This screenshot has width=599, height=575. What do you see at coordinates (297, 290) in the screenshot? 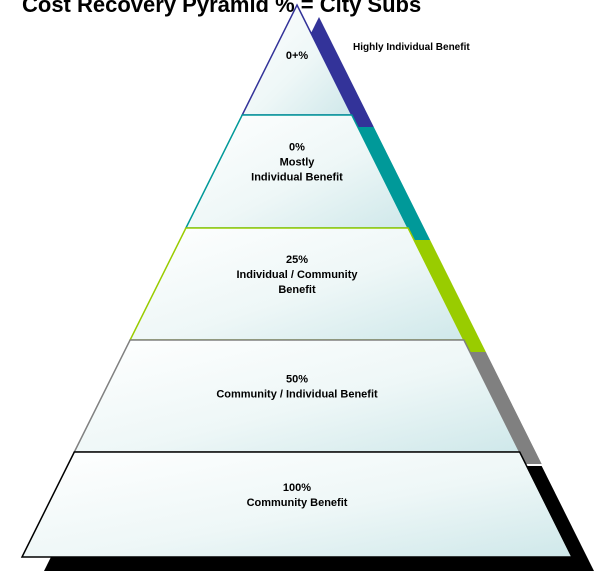
I see `tier-label: Benefit` at bounding box center [297, 290].